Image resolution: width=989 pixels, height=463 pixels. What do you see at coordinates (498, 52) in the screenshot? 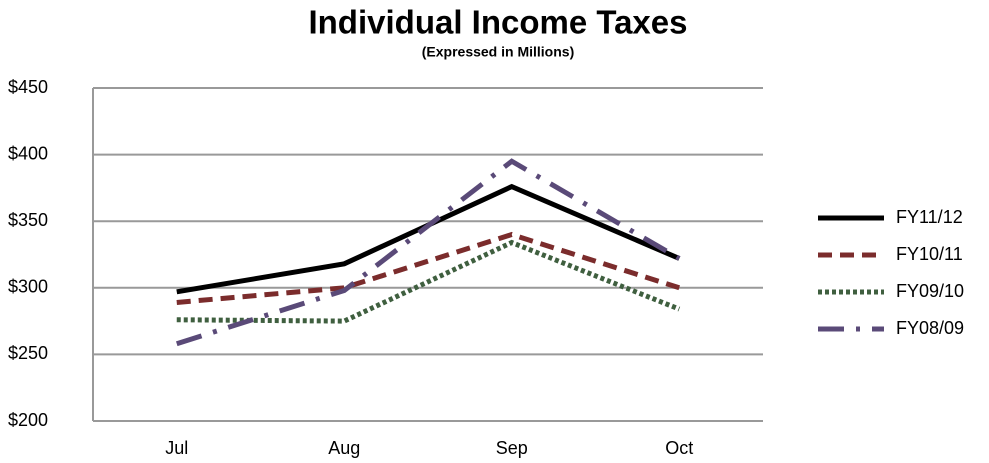
I see `chart-subtitle: (Expressed in Millions)` at bounding box center [498, 52].